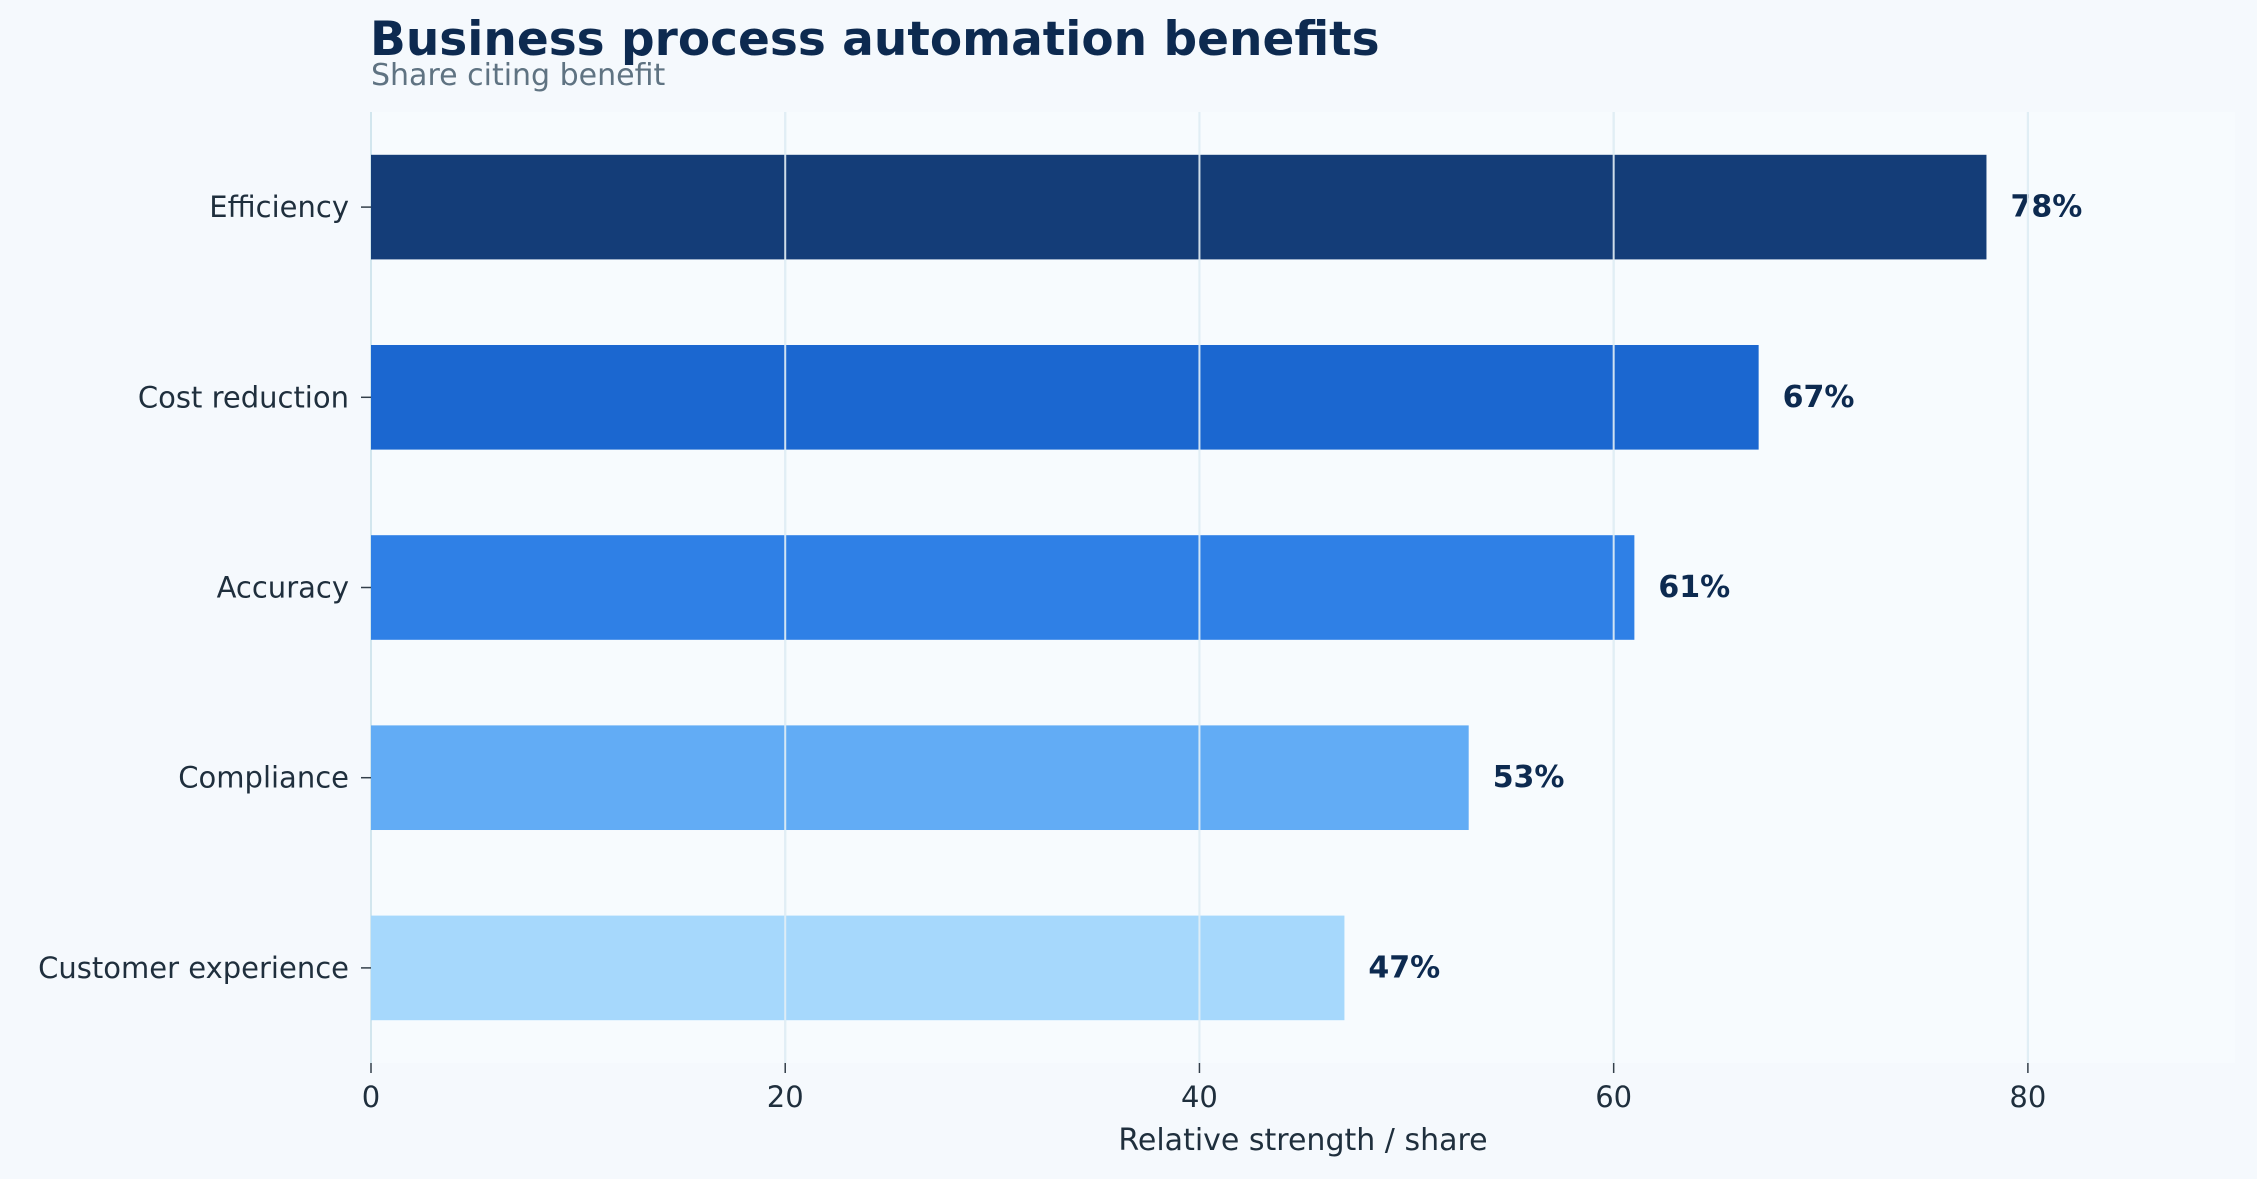 The width and height of the screenshot is (2257, 1179). What do you see at coordinates (858, 968) in the screenshot?
I see `bar-customer-experience` at bounding box center [858, 968].